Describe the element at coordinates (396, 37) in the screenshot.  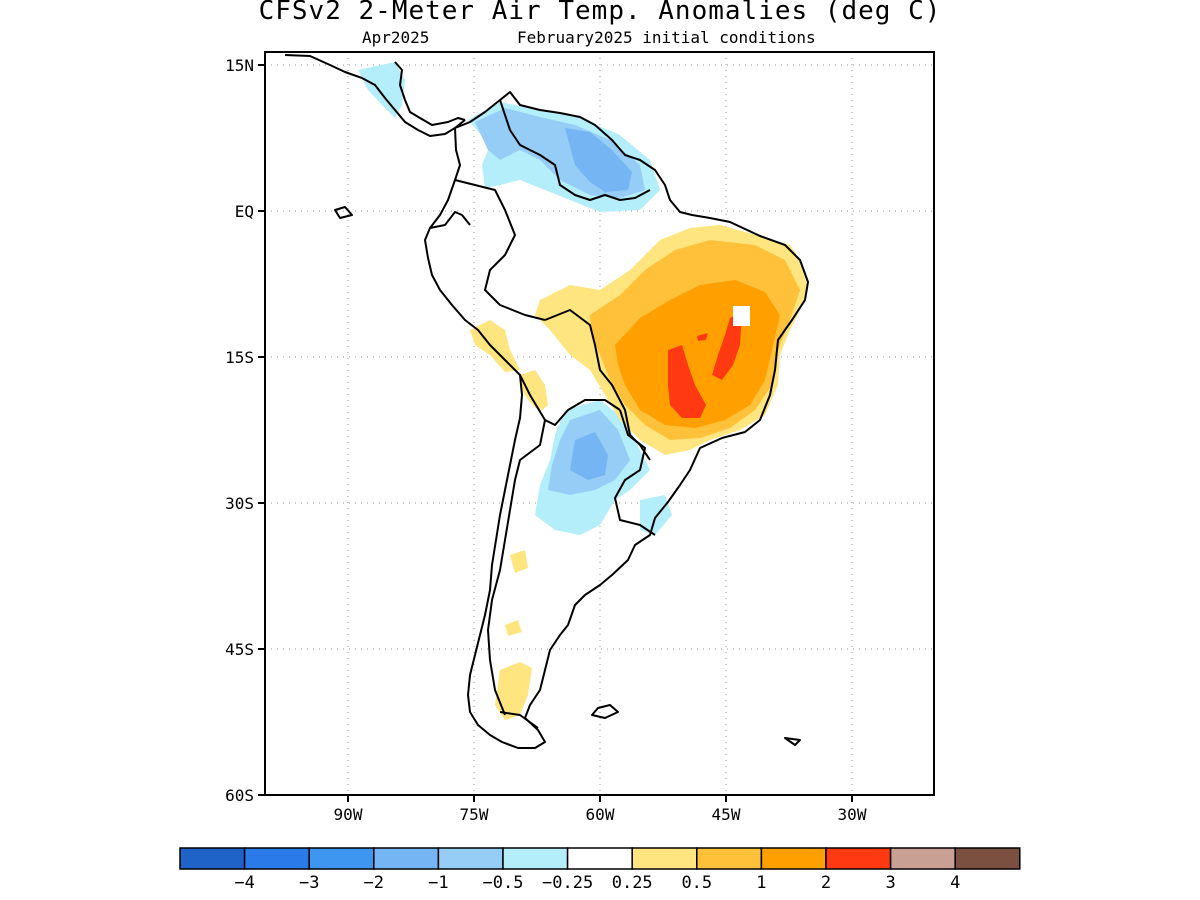
I see `subtitle-forecast-month: Apr2025` at that location.